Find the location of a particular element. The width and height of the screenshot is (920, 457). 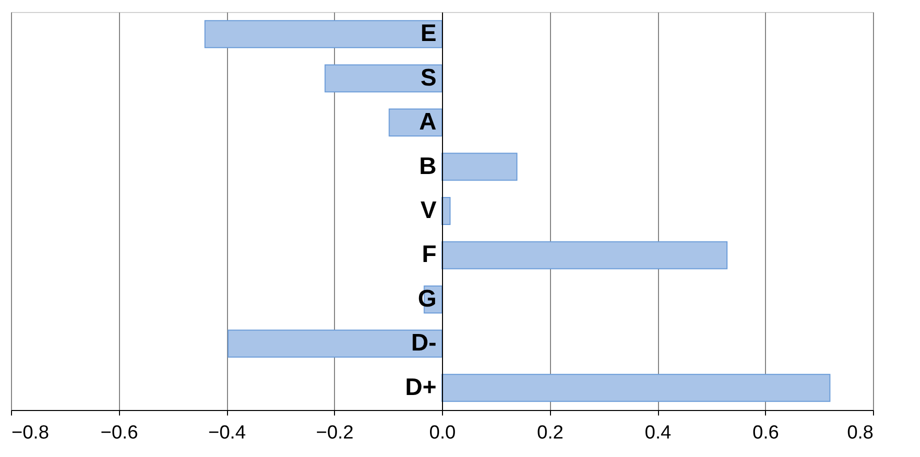

y-tick-label: E is located at coordinates (428, 34).